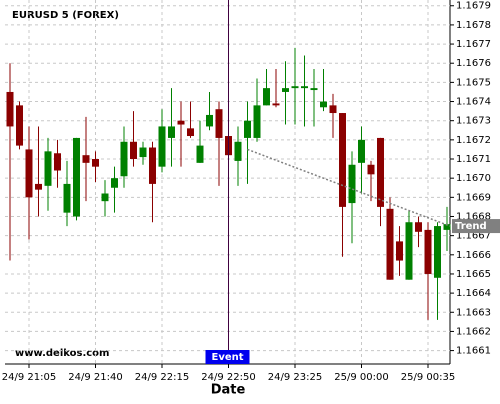 This screenshot has width=500, height=404. Describe the element at coordinates (473, 178) in the screenshot. I see `y-tick-label: 1.1670` at that location.